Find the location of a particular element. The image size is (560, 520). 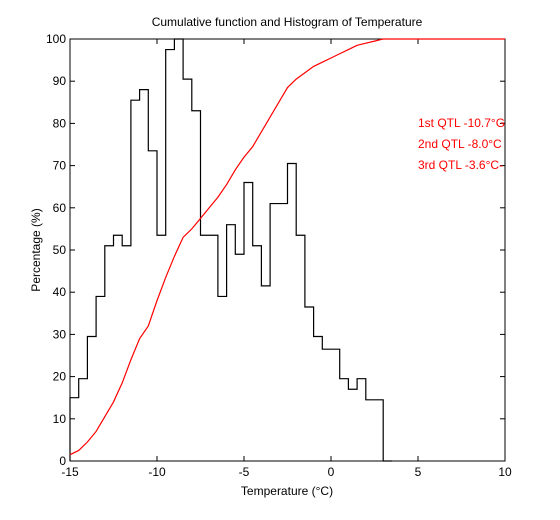

y-tick-label: 80 is located at coordinates (60, 123).